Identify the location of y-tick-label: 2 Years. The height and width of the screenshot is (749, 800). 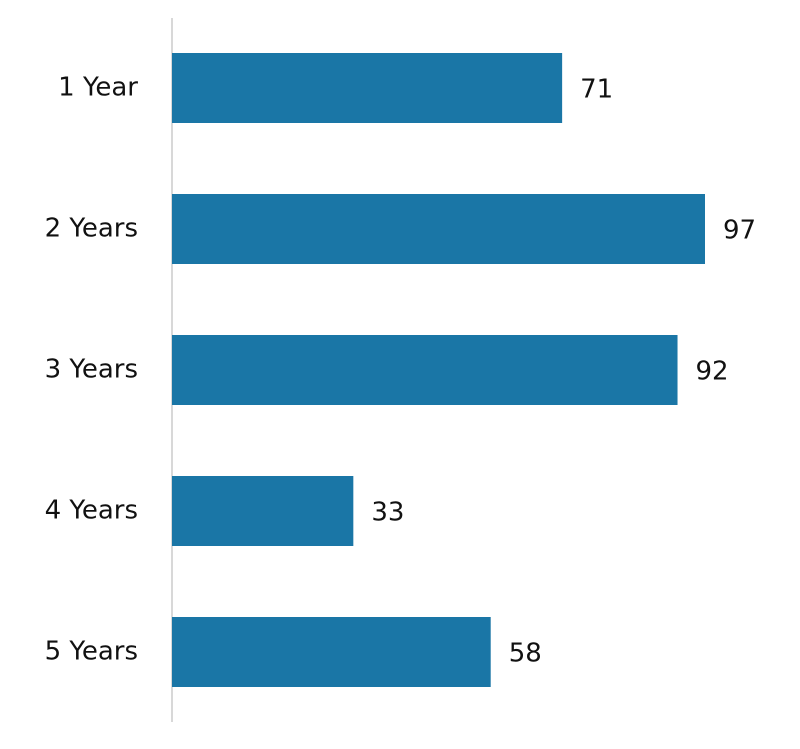
(91, 229).